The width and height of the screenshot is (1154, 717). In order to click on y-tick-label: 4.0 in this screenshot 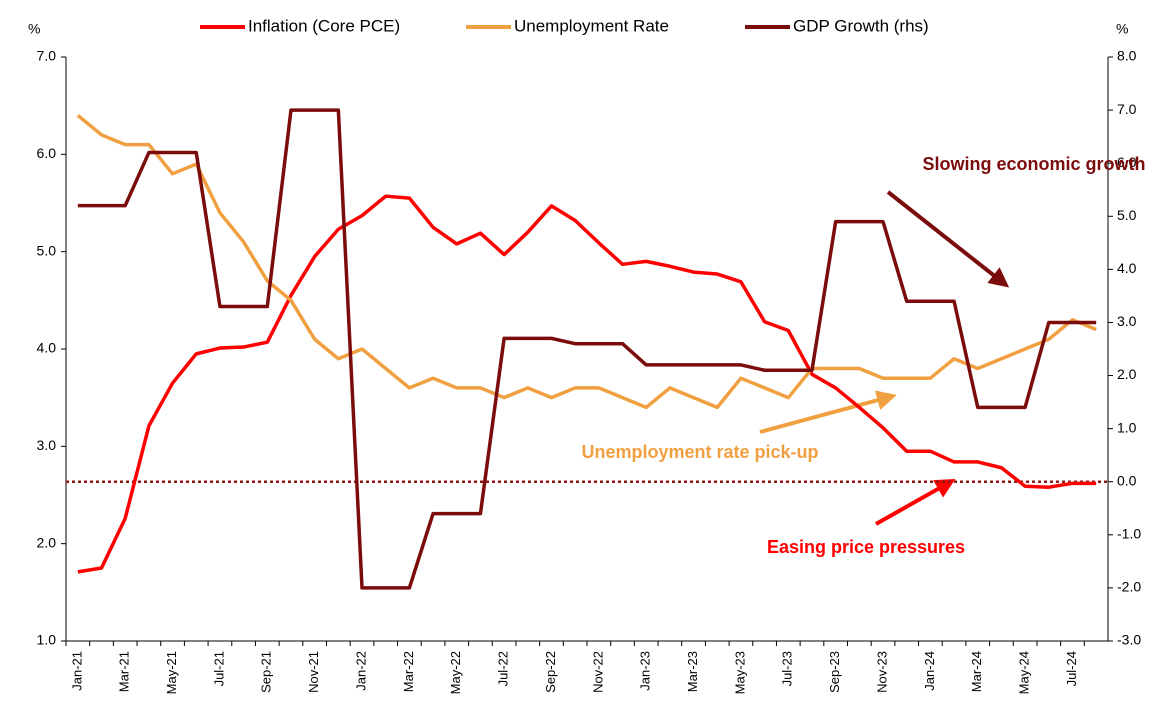, I will do `click(47, 348)`.